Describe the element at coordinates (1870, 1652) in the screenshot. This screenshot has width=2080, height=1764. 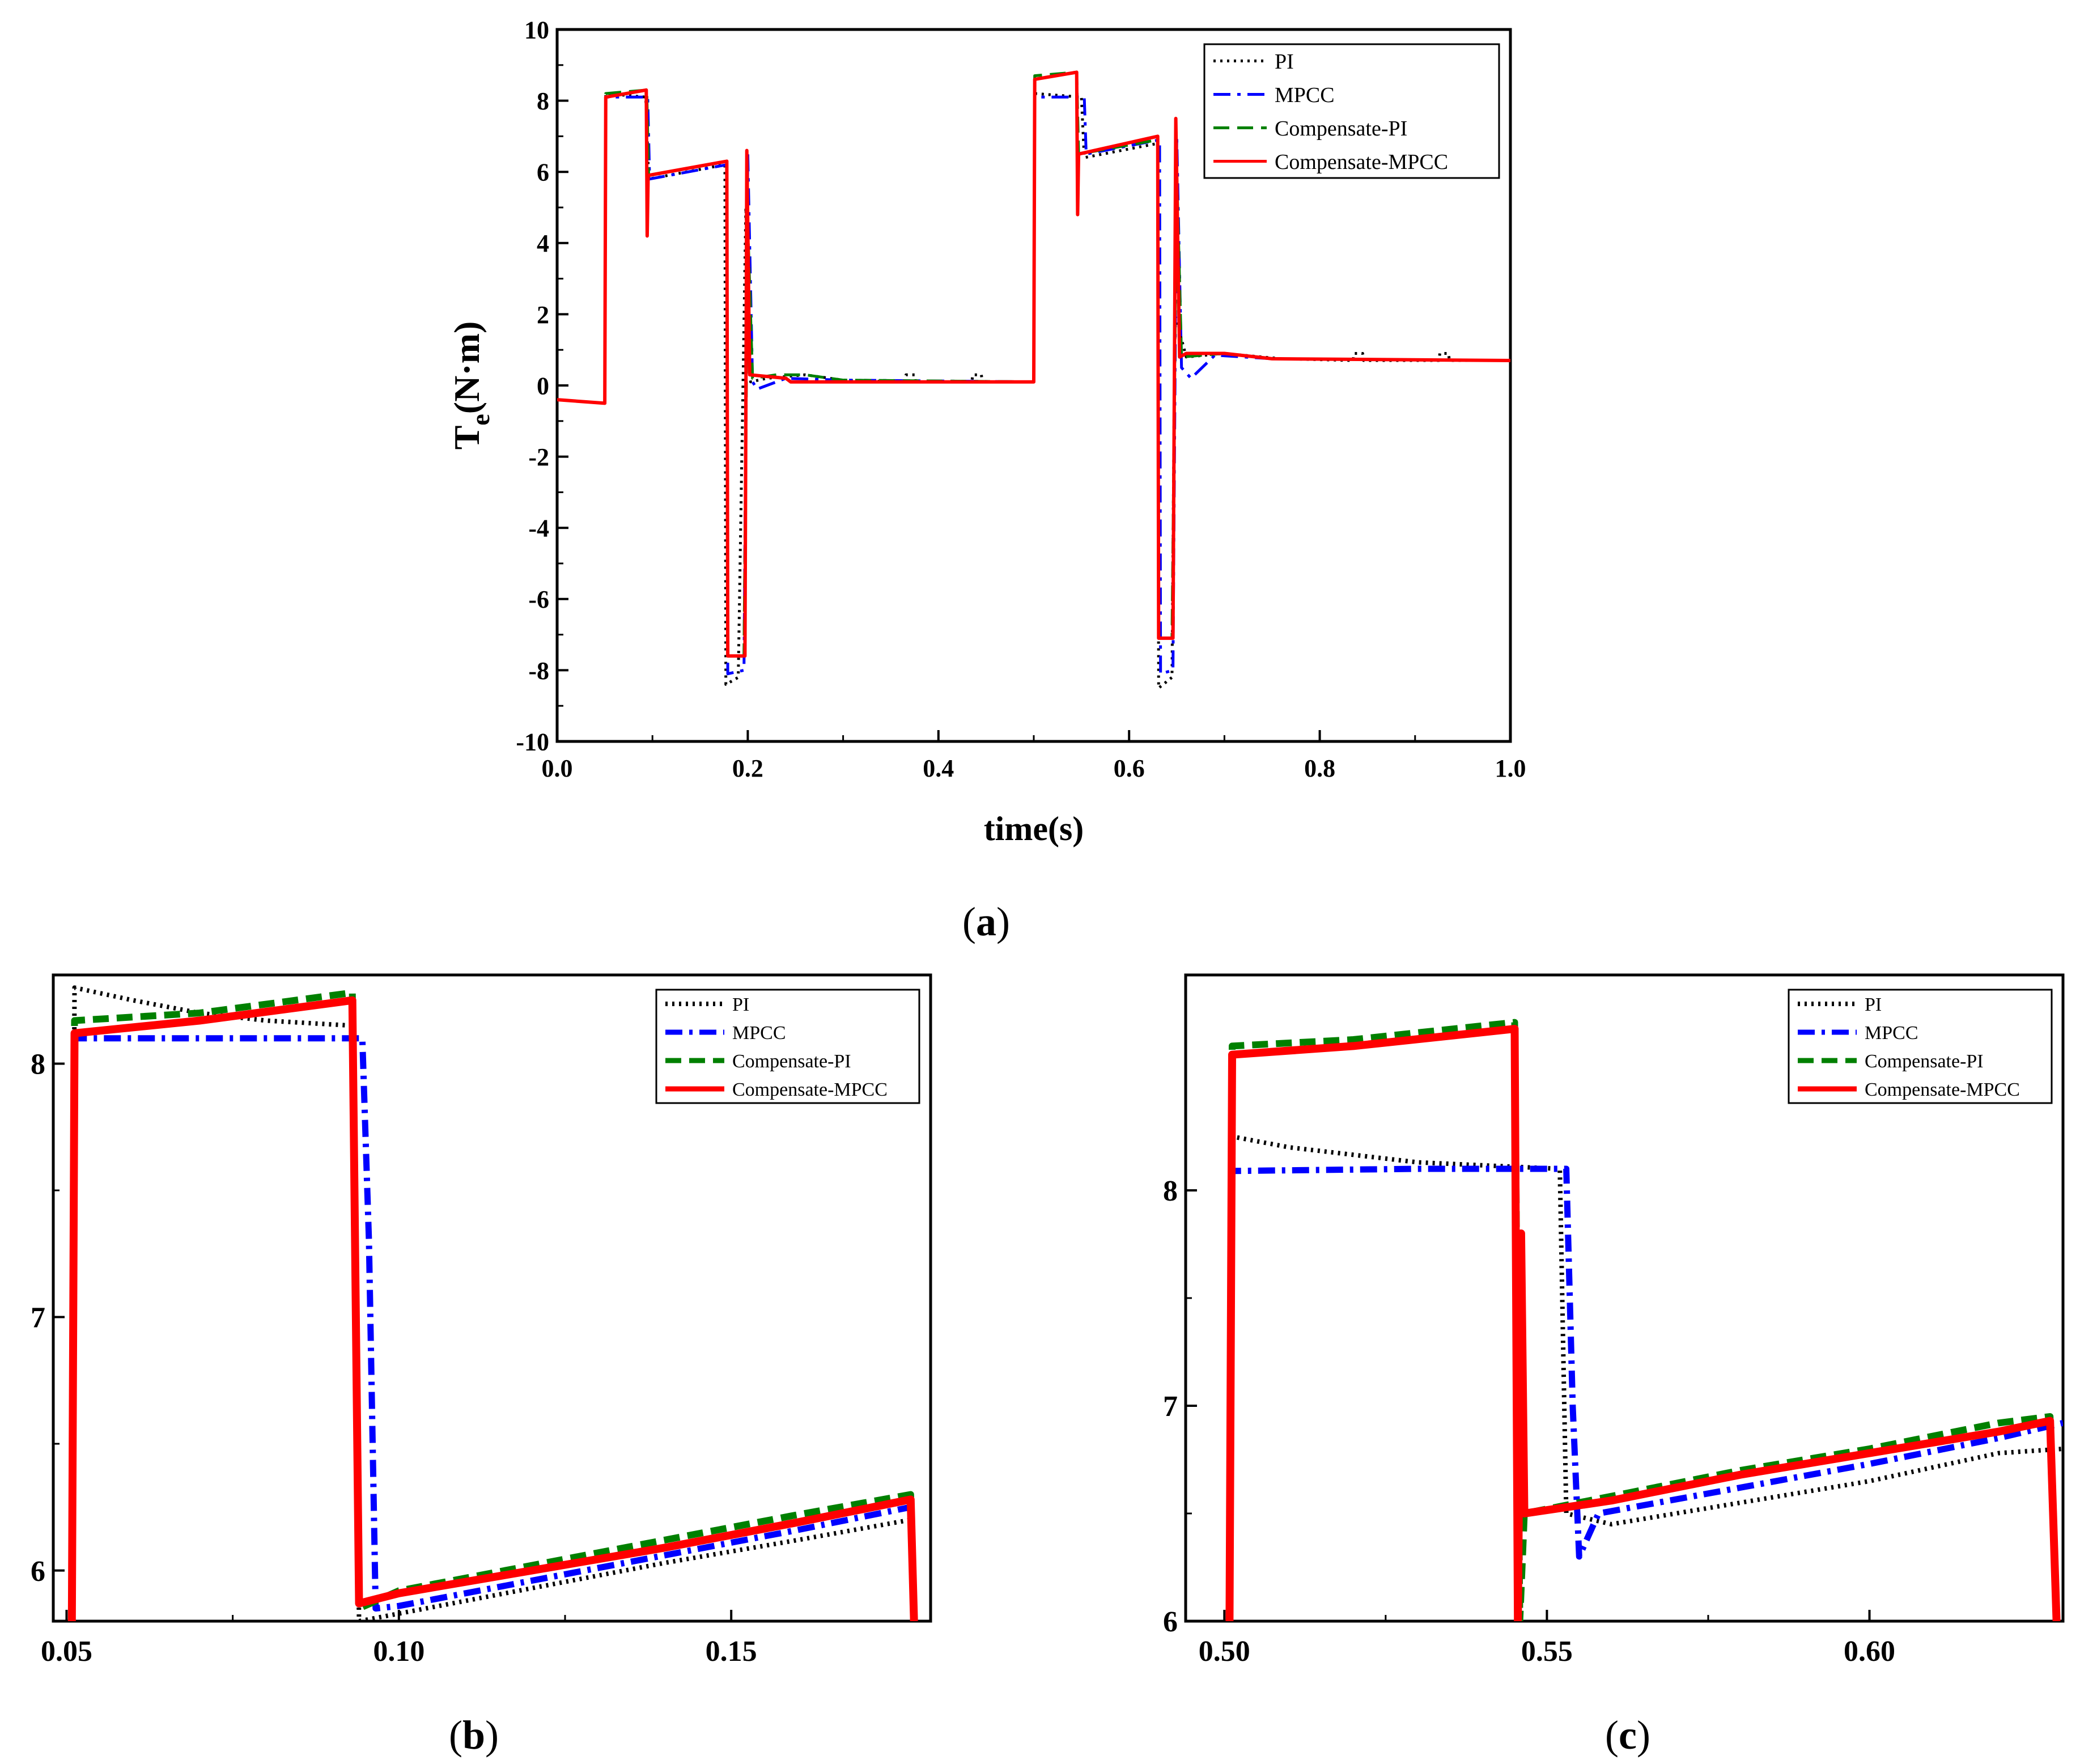
I see `x-tick-label: 0.60` at that location.